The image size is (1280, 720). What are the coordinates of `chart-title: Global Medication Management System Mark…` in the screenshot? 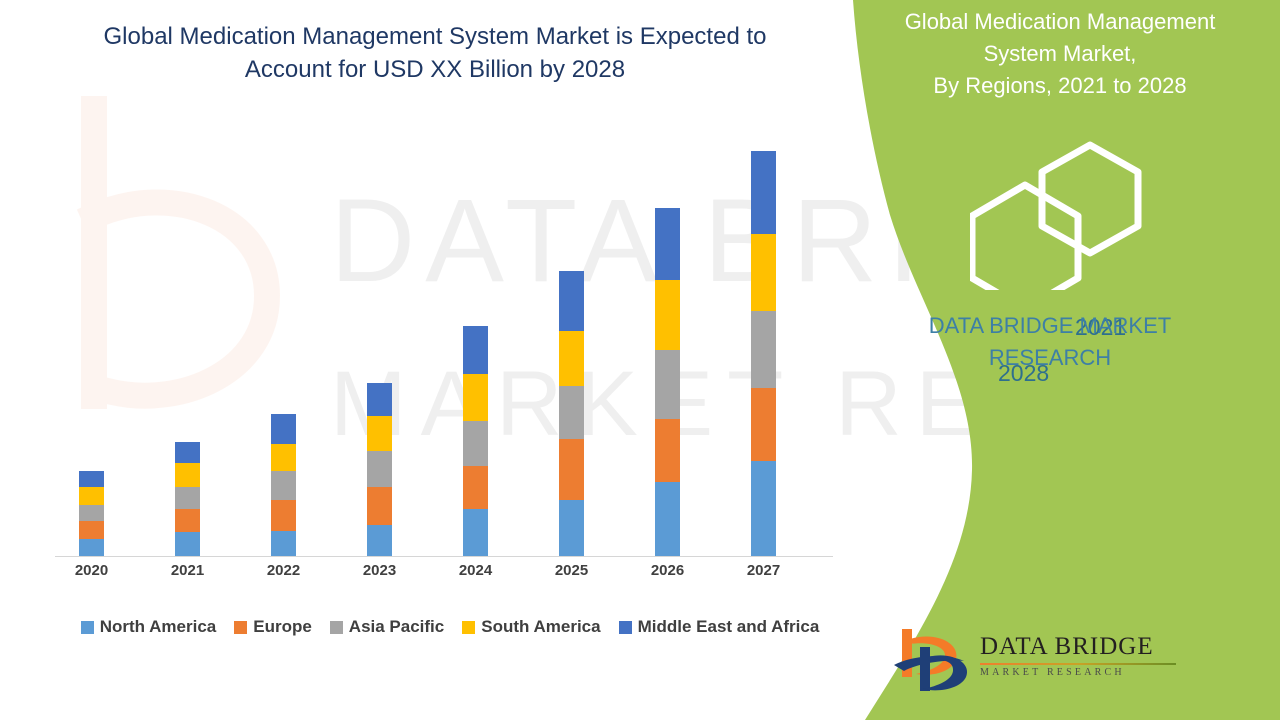 It's located at (435, 53).